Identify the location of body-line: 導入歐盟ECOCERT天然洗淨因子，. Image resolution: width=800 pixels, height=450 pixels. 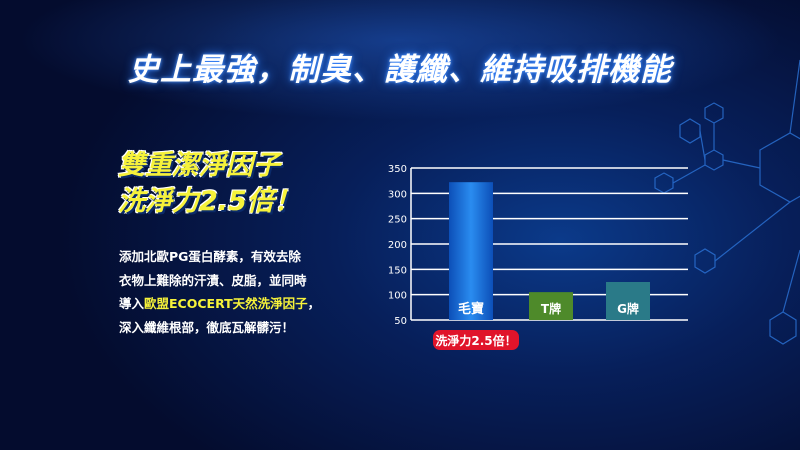
(219, 304).